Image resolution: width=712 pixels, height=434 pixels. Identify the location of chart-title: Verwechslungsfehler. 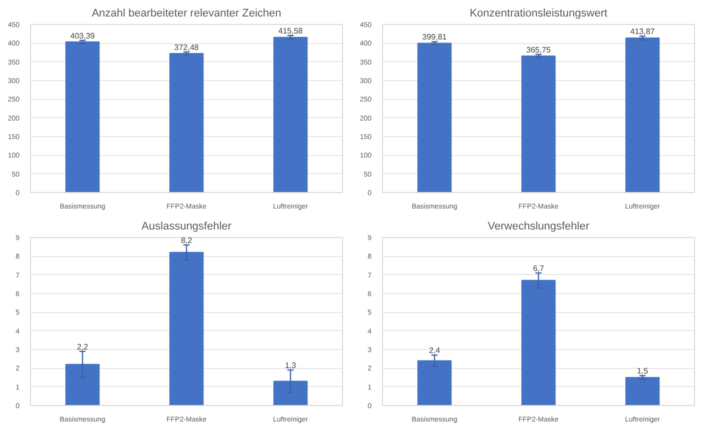
(539, 226).